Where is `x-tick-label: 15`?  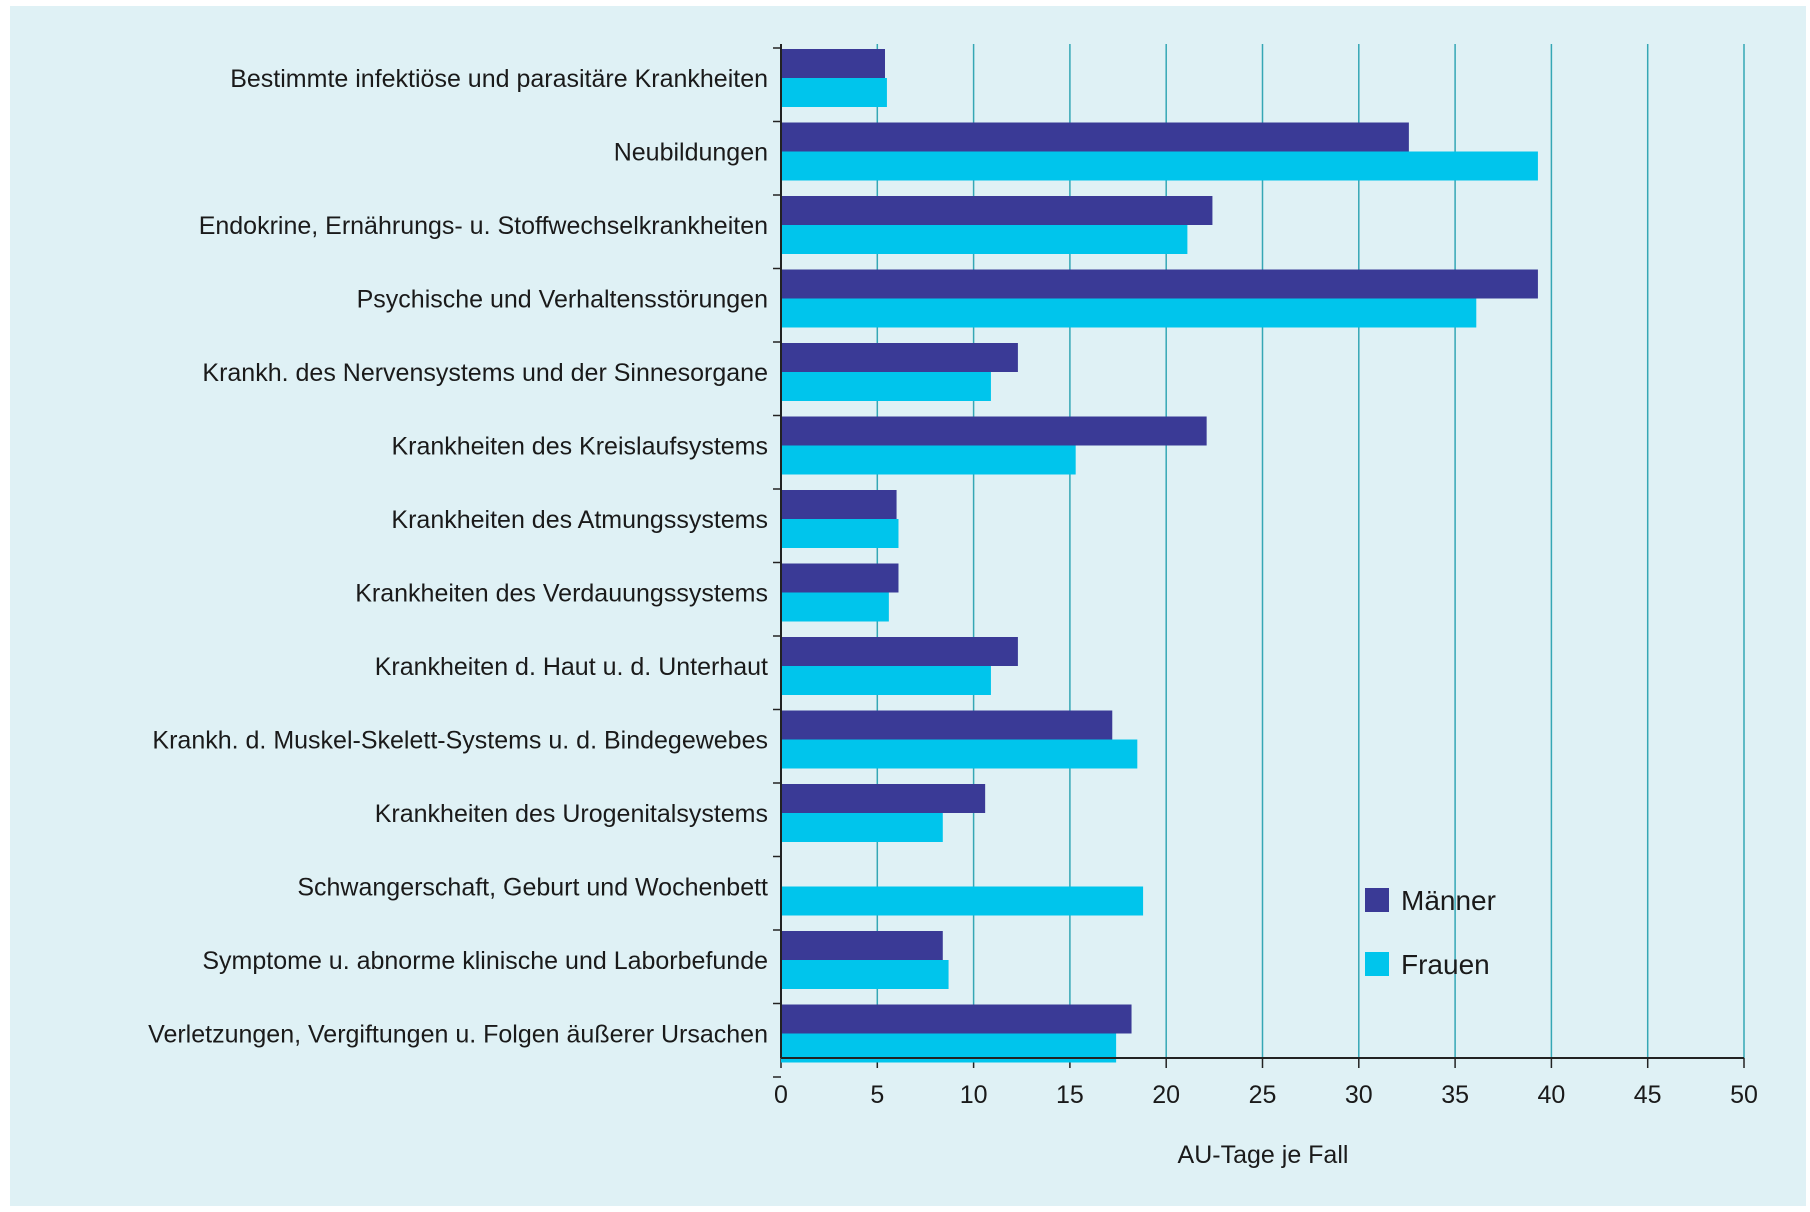
x-tick-label: 15 is located at coordinates (1070, 1095).